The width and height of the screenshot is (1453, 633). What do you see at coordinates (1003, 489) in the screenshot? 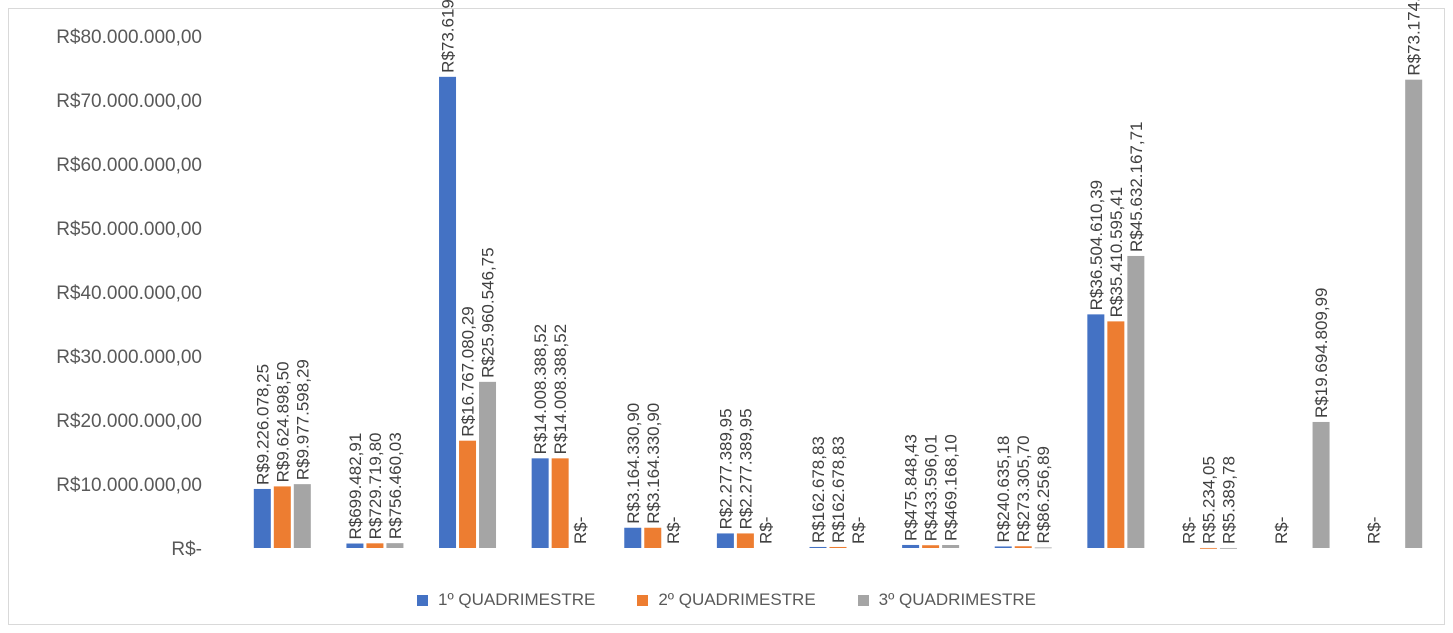
I see `data-label: R$240.635,18` at bounding box center [1003, 489].